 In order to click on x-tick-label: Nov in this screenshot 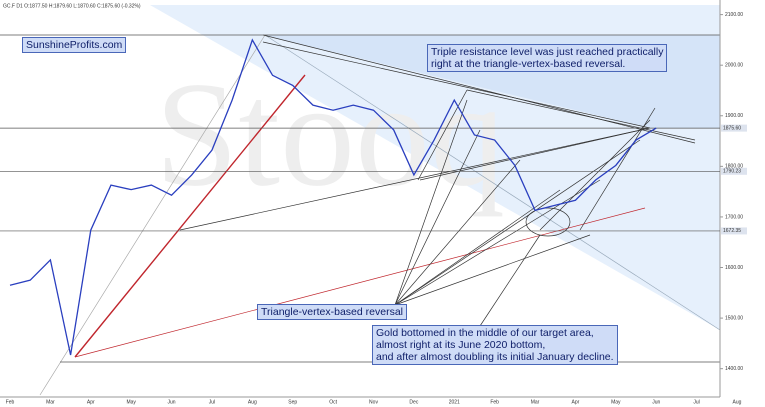, I will do `click(373, 402)`.